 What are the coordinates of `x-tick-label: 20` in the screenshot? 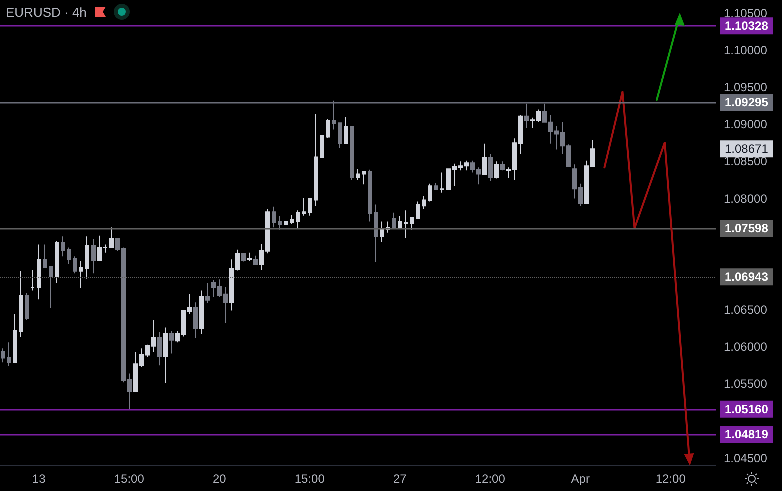 It's located at (219, 479).